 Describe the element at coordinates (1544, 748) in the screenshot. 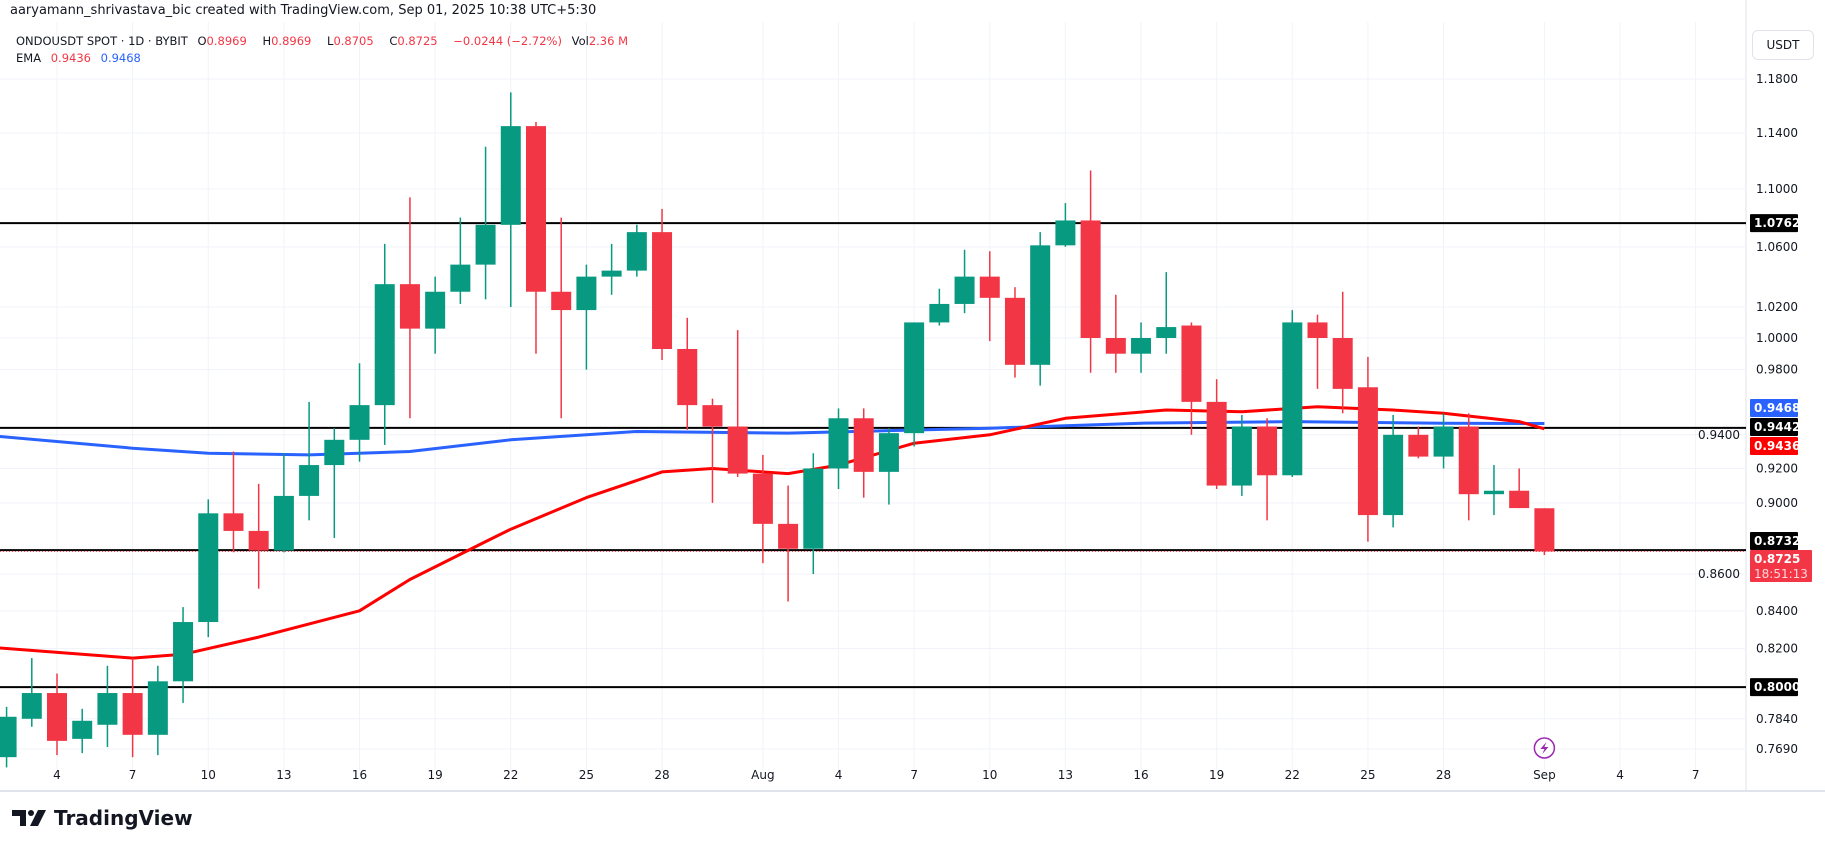

I see `event-marker` at that location.